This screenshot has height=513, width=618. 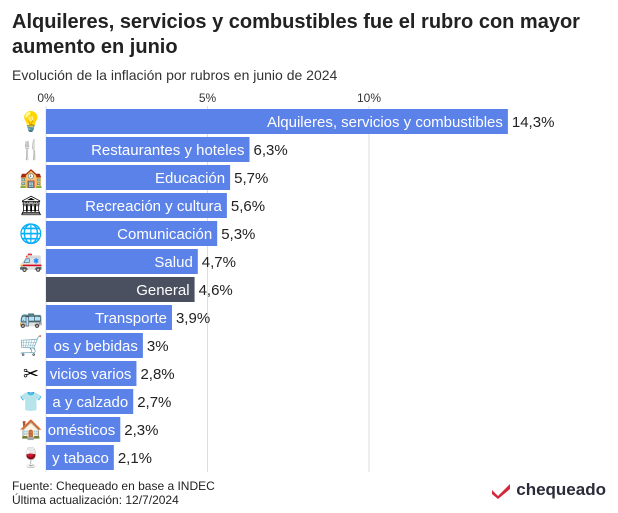 I want to click on bar-category-label: omésticos, so click(x=82, y=430).